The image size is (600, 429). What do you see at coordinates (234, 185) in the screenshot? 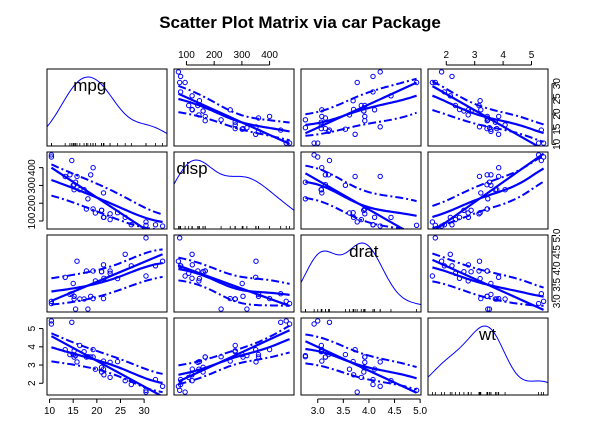
I see `density-curve` at bounding box center [234, 185].